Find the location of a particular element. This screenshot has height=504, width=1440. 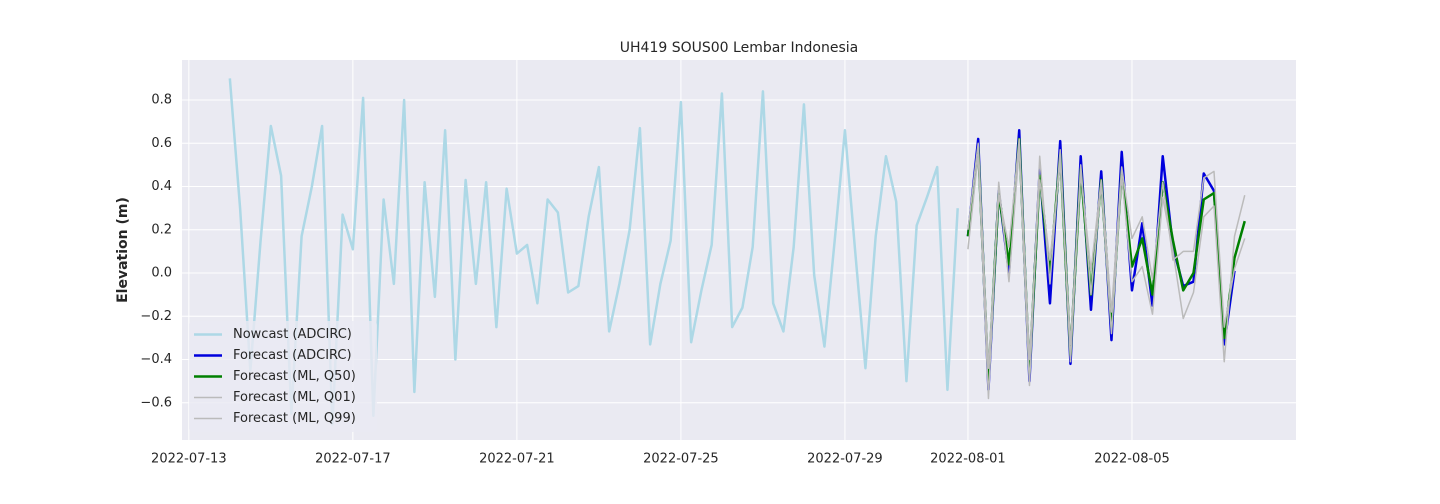

x-tick-label: 2022-07-13 is located at coordinates (189, 459).